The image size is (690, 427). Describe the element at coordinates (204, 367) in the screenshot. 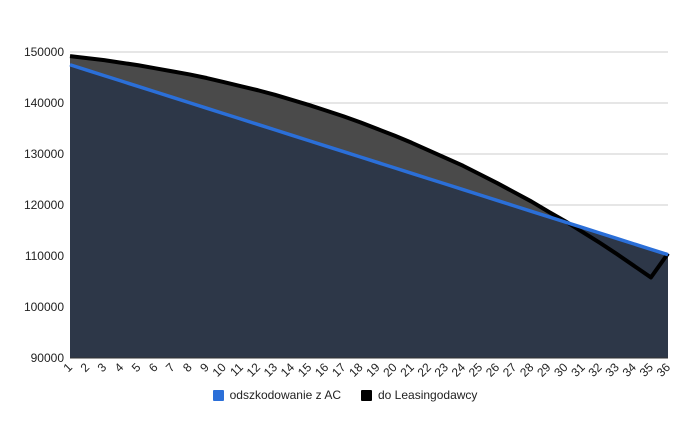

I see `x-tick-label: 9` at that location.